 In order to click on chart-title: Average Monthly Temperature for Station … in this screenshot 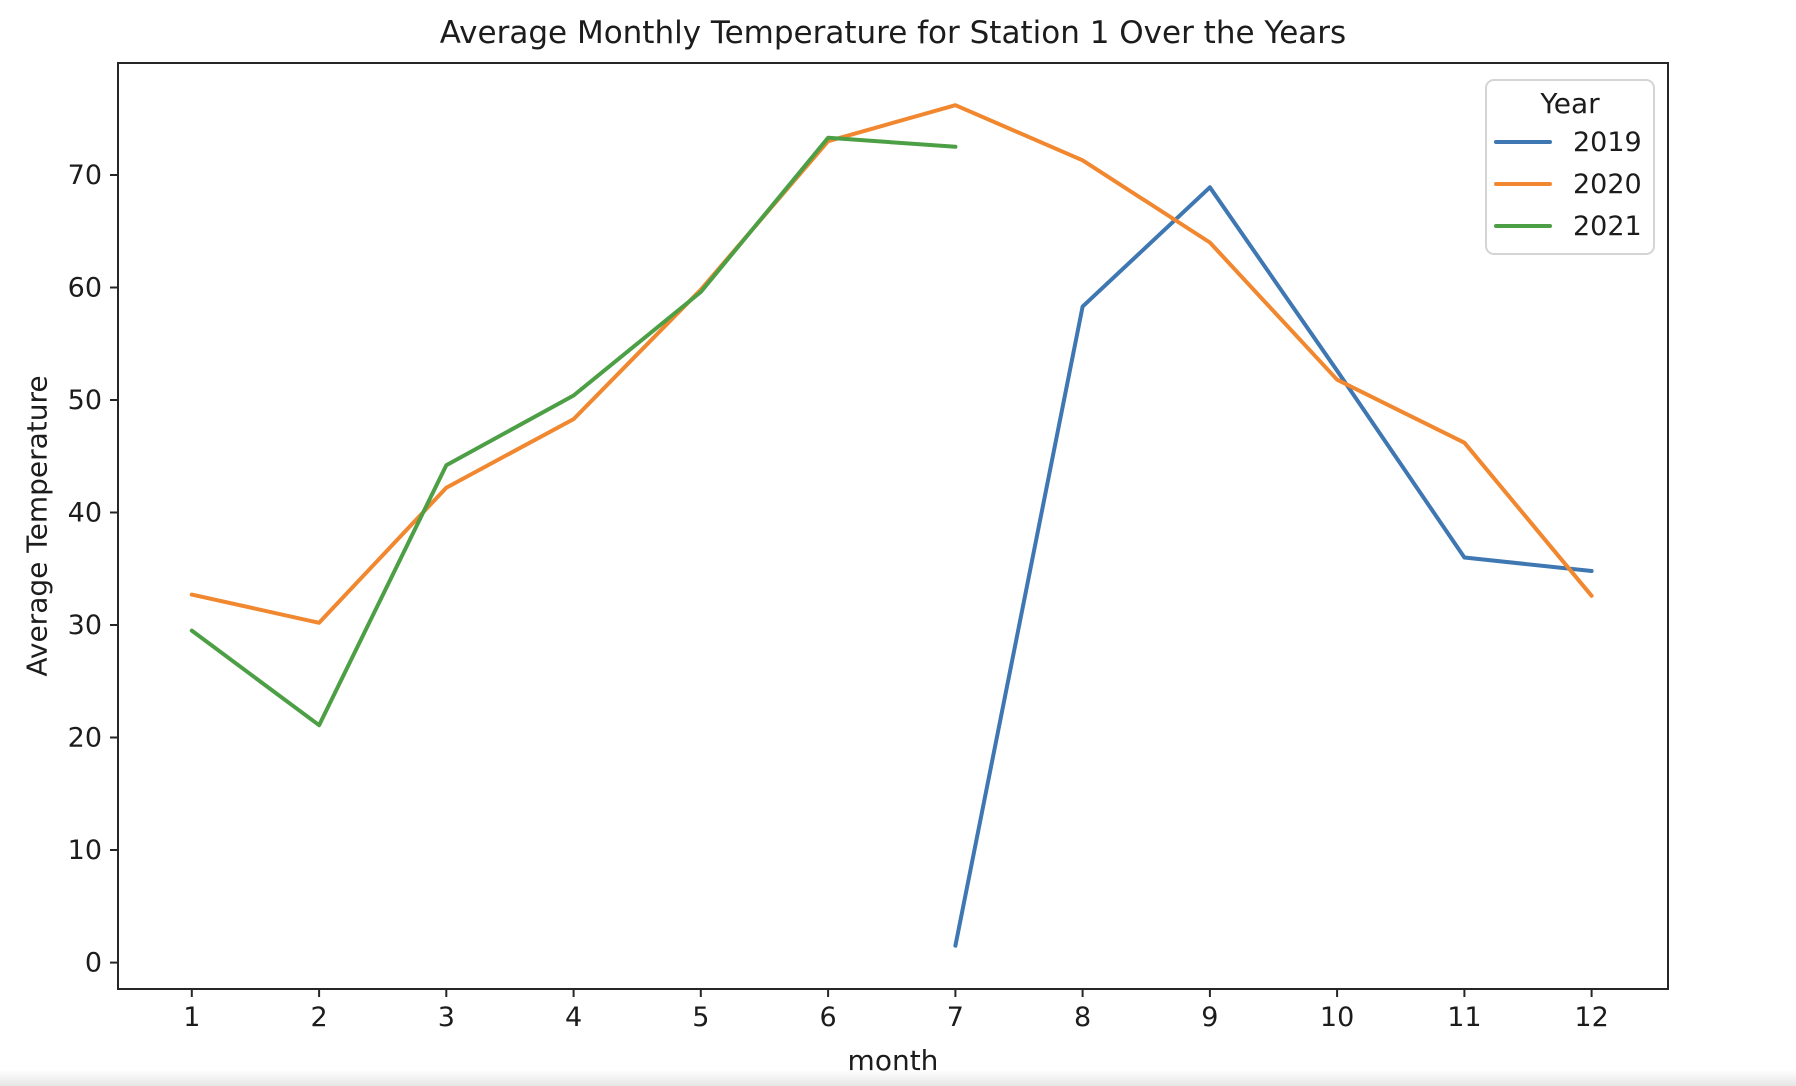, I will do `click(893, 33)`.